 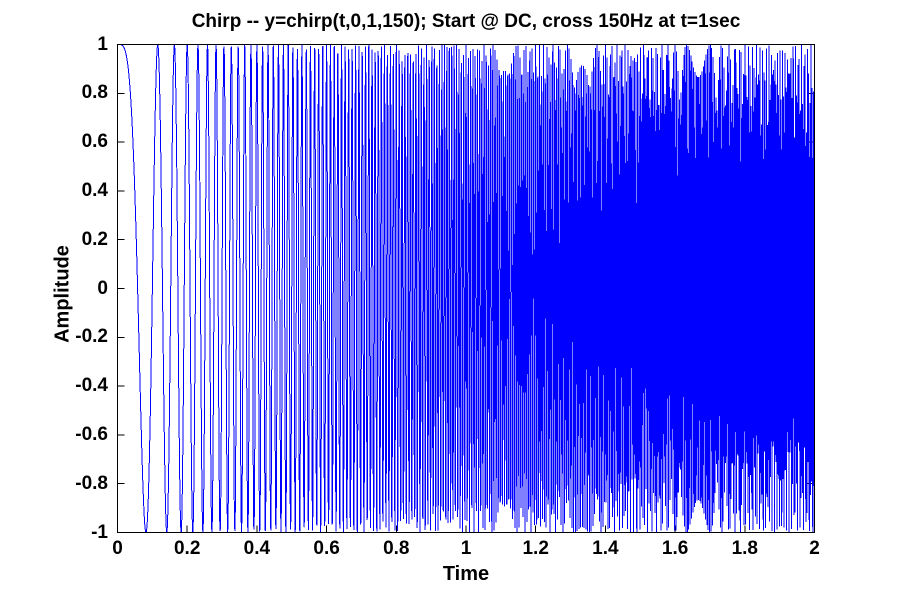 I want to click on x-tick-label: 1.2, so click(x=535, y=548).